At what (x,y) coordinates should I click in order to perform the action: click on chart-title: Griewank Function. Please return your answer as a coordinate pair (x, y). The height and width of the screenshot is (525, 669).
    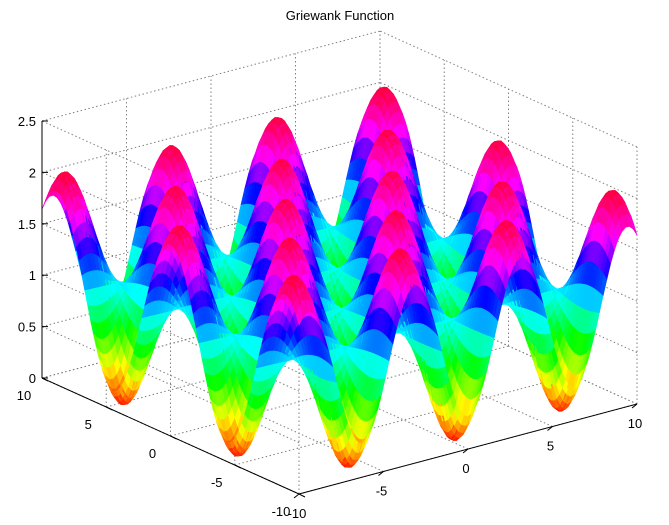
    Looking at the image, I should click on (340, 15).